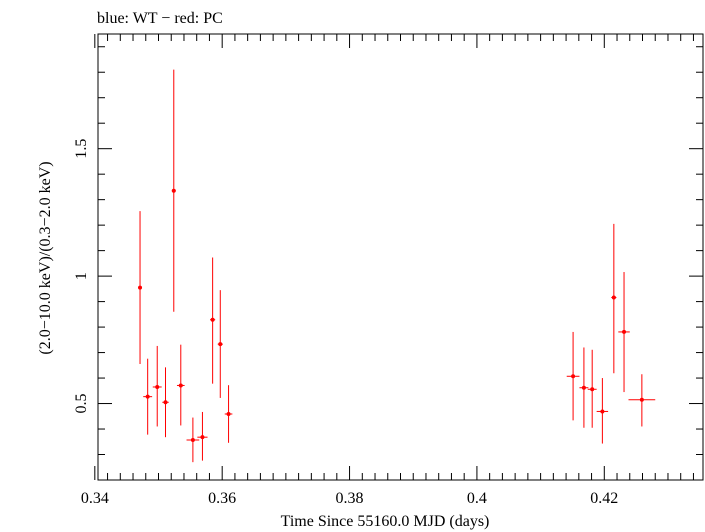 This screenshot has width=705, height=532. Describe the element at coordinates (45, 257) in the screenshot. I see `y-axis-label: (2.0−10.0 keV)/(0.3−2.0 keV)` at that location.